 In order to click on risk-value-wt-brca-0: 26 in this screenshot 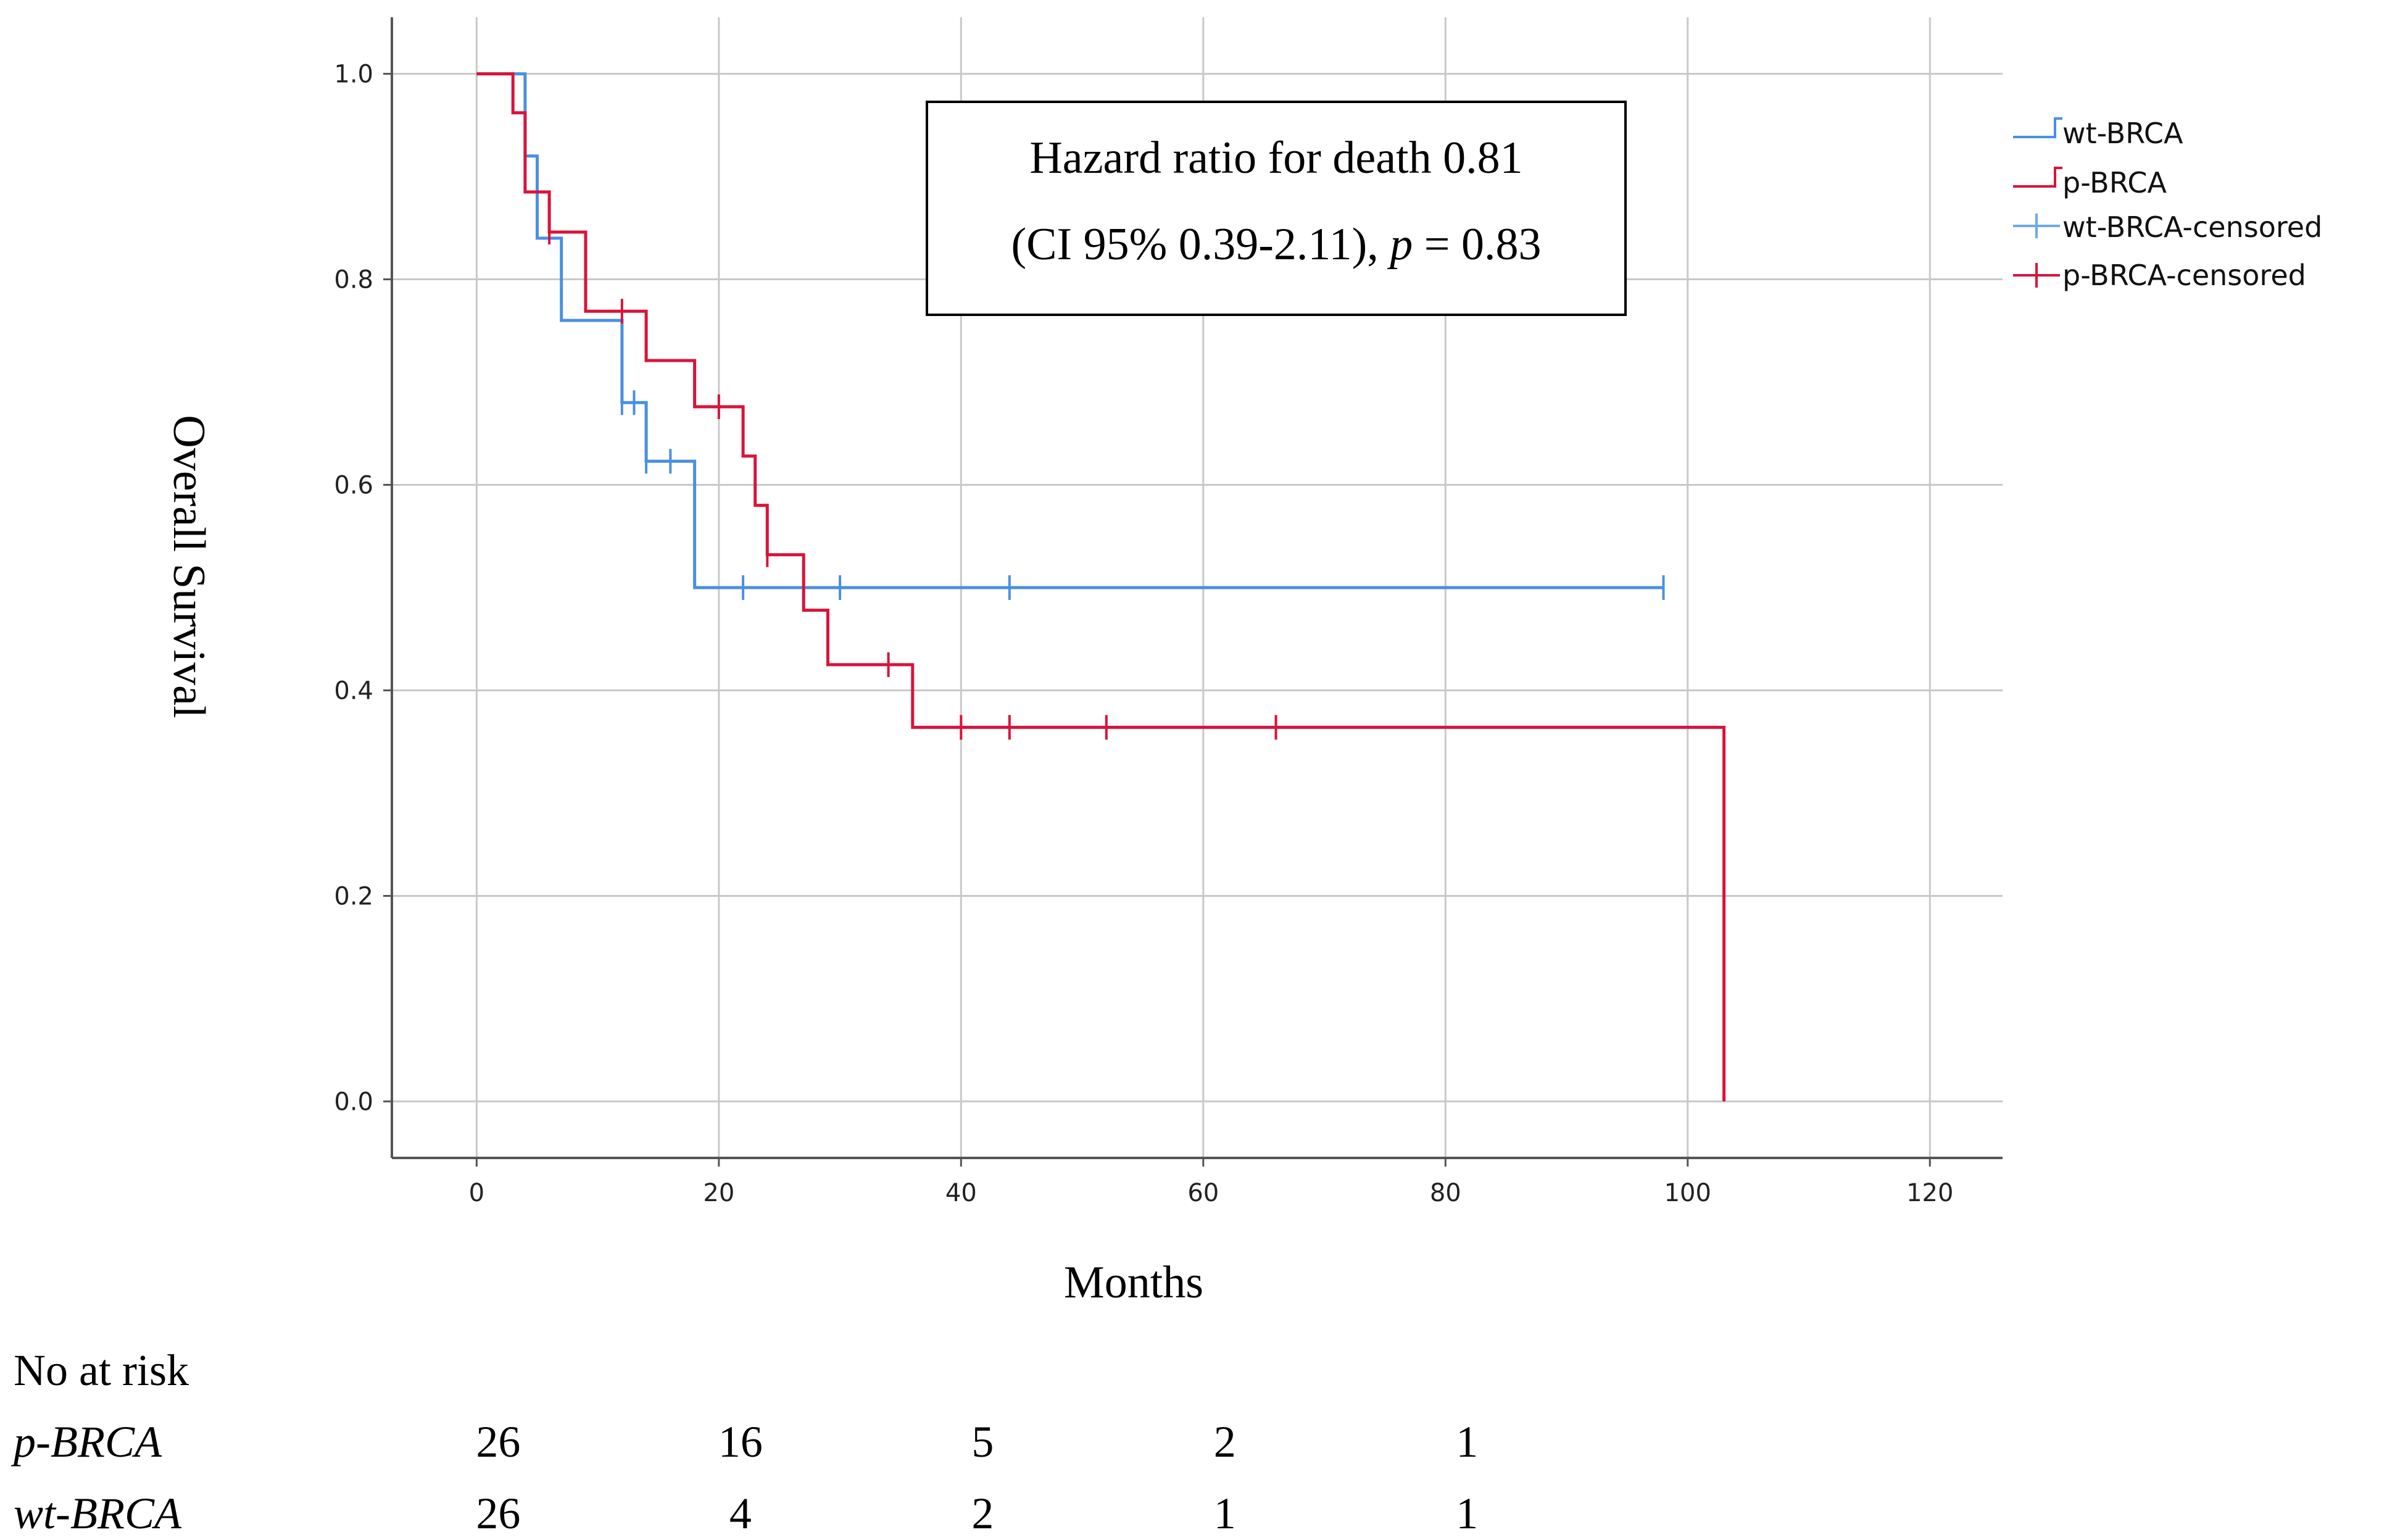, I will do `click(498, 1513)`.